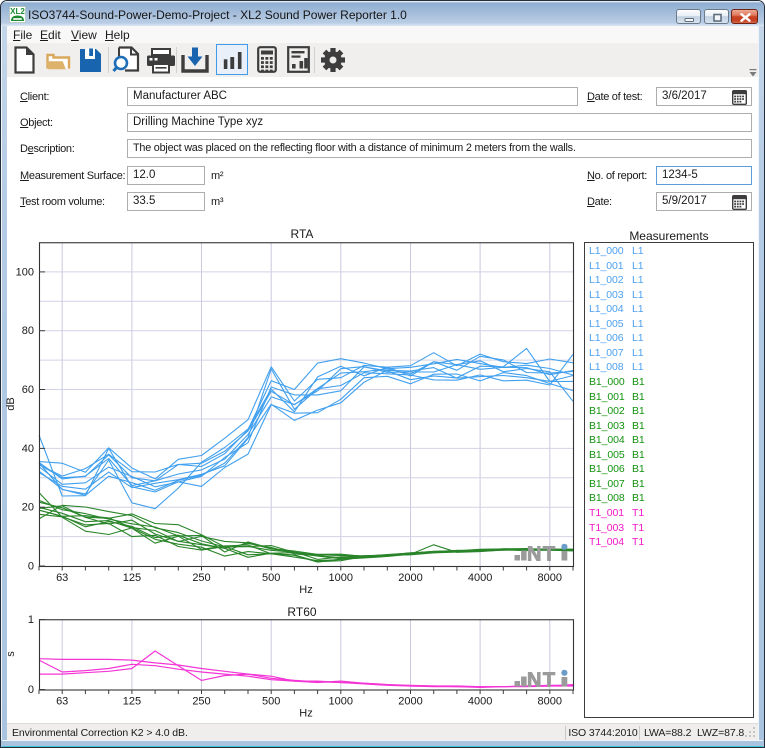  What do you see at coordinates (28, 508) in the screenshot?
I see `svg-text: 20` at bounding box center [28, 508].